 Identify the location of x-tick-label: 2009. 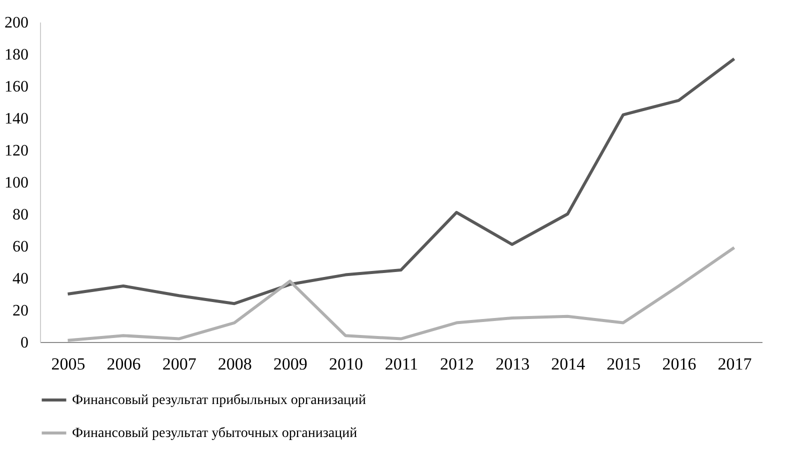
(290, 364).